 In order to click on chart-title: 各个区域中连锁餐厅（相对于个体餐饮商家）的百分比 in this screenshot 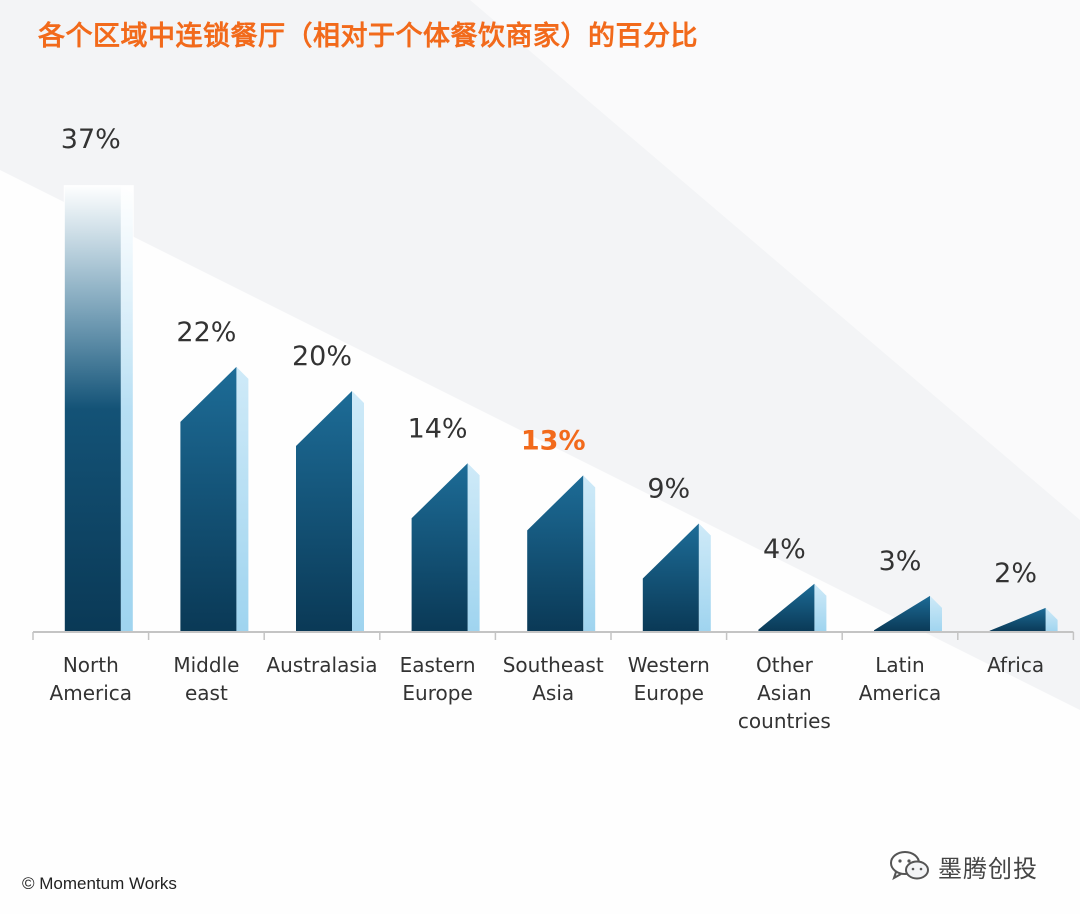, I will do `click(368, 36)`.